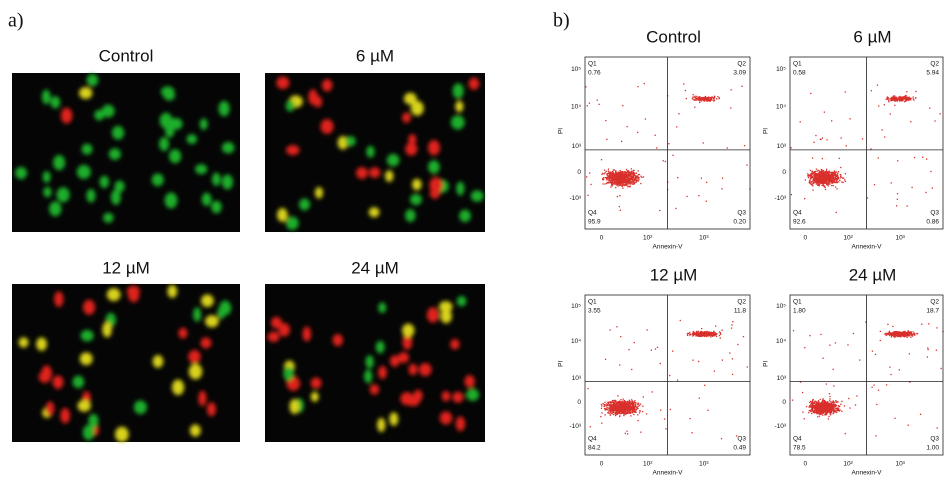  What do you see at coordinates (900, 464) in the screenshot?
I see `x-tick-label: 10³` at bounding box center [900, 464].